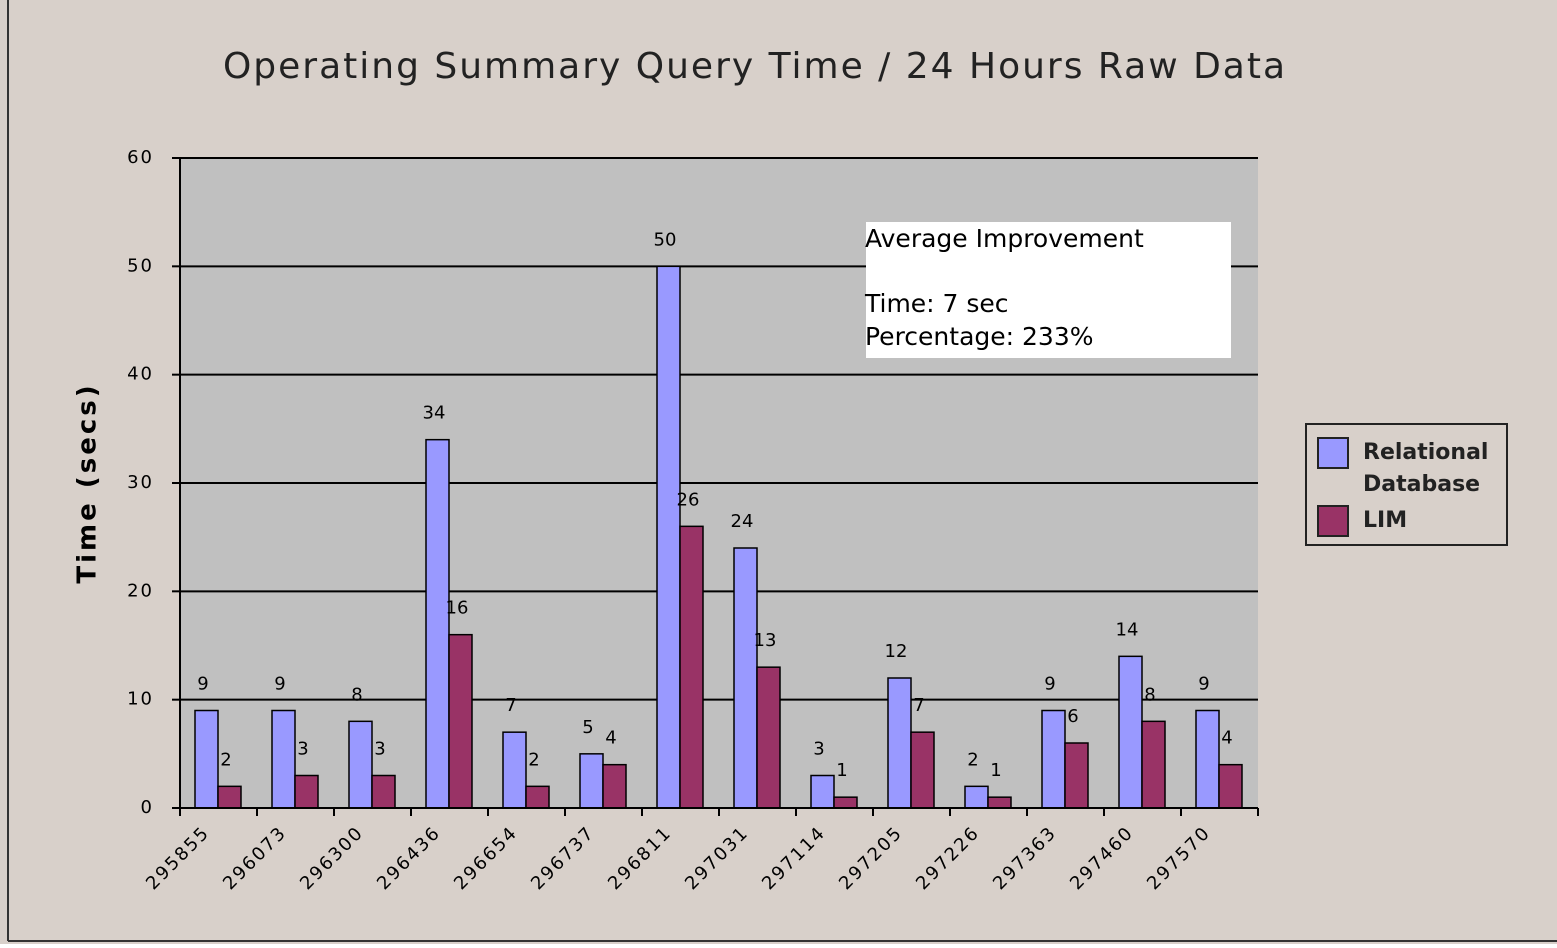  What do you see at coordinates (140, 699) in the screenshot?
I see `y-tick-label: 10` at bounding box center [140, 699].